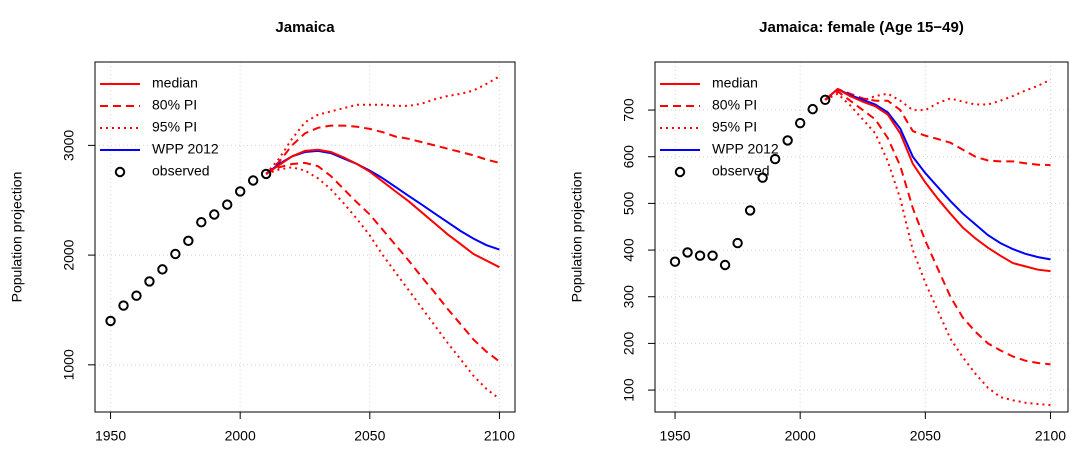  I want to click on y-tick-label: 3000, so click(69, 145).